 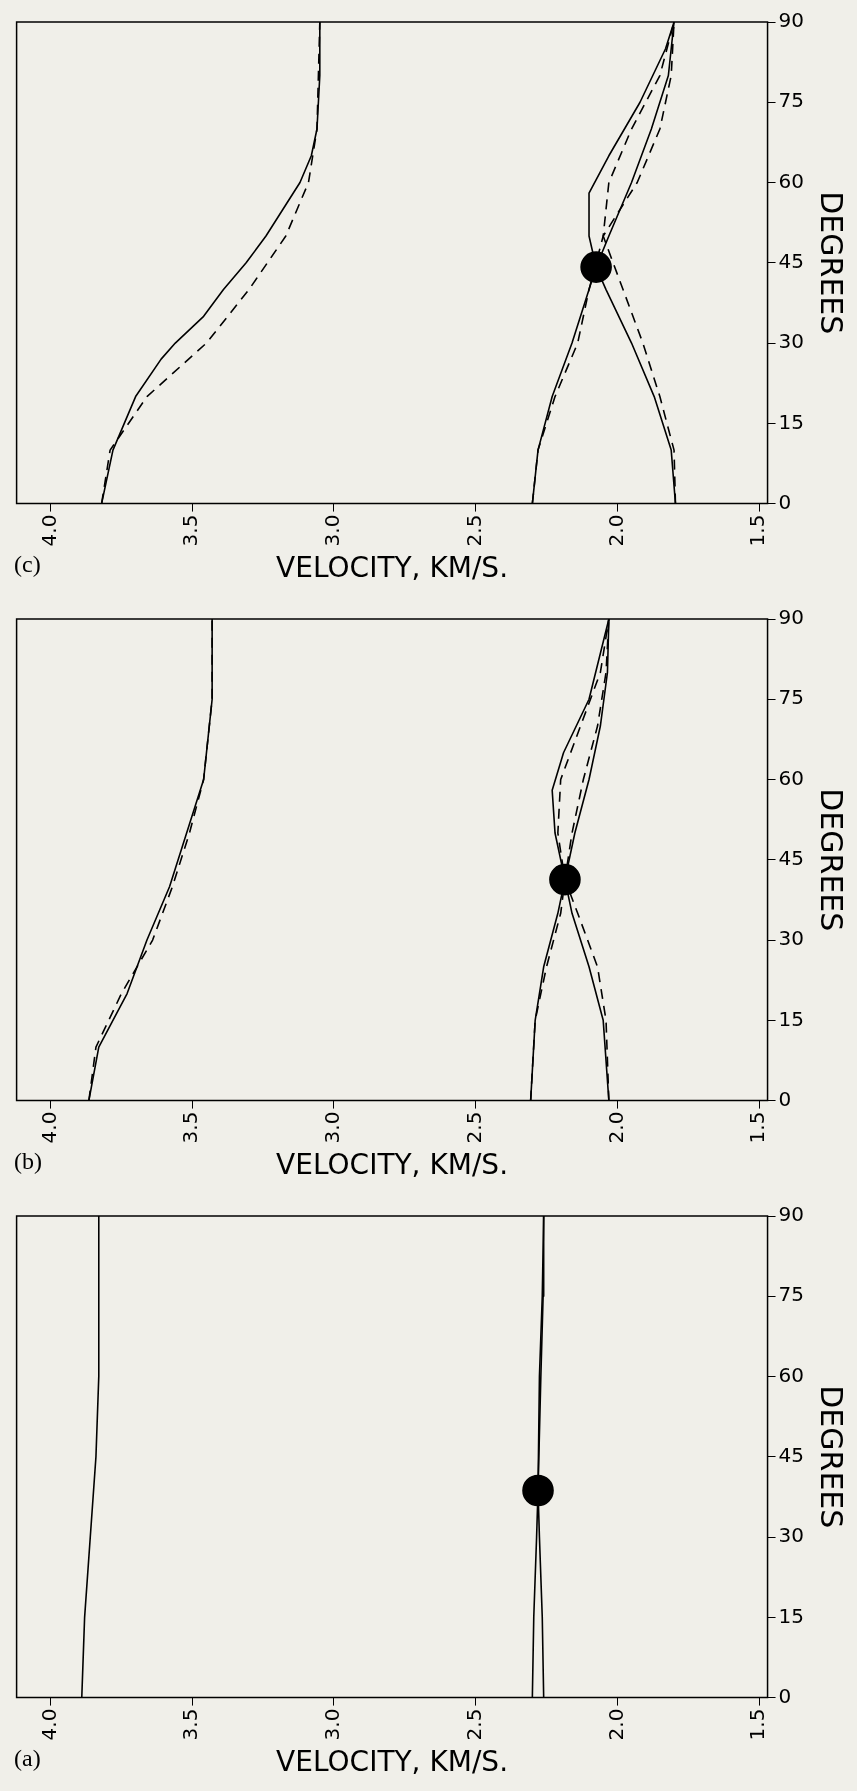 What do you see at coordinates (27, 563) in the screenshot?
I see `text: (c)` at bounding box center [27, 563].